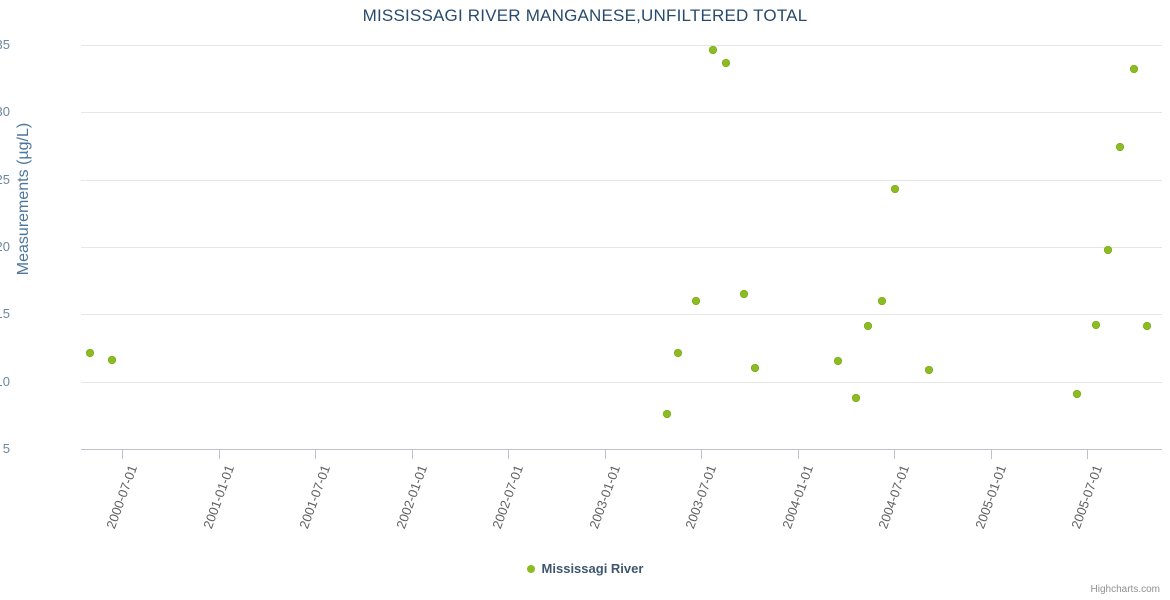  I want to click on y-tick-label: 30, so click(5, 112).